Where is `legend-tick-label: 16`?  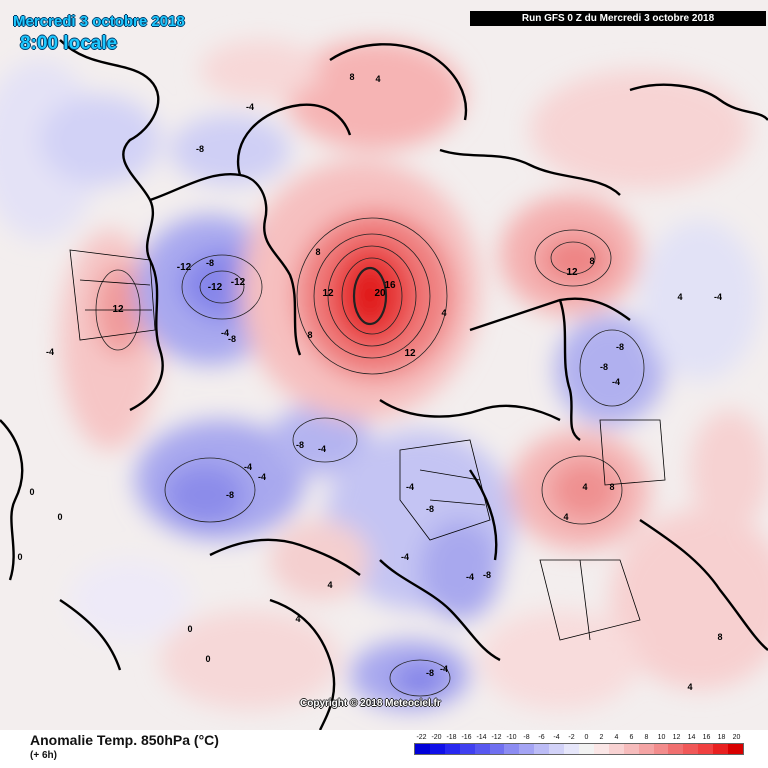 legend-tick-label: 16 is located at coordinates (706, 737).